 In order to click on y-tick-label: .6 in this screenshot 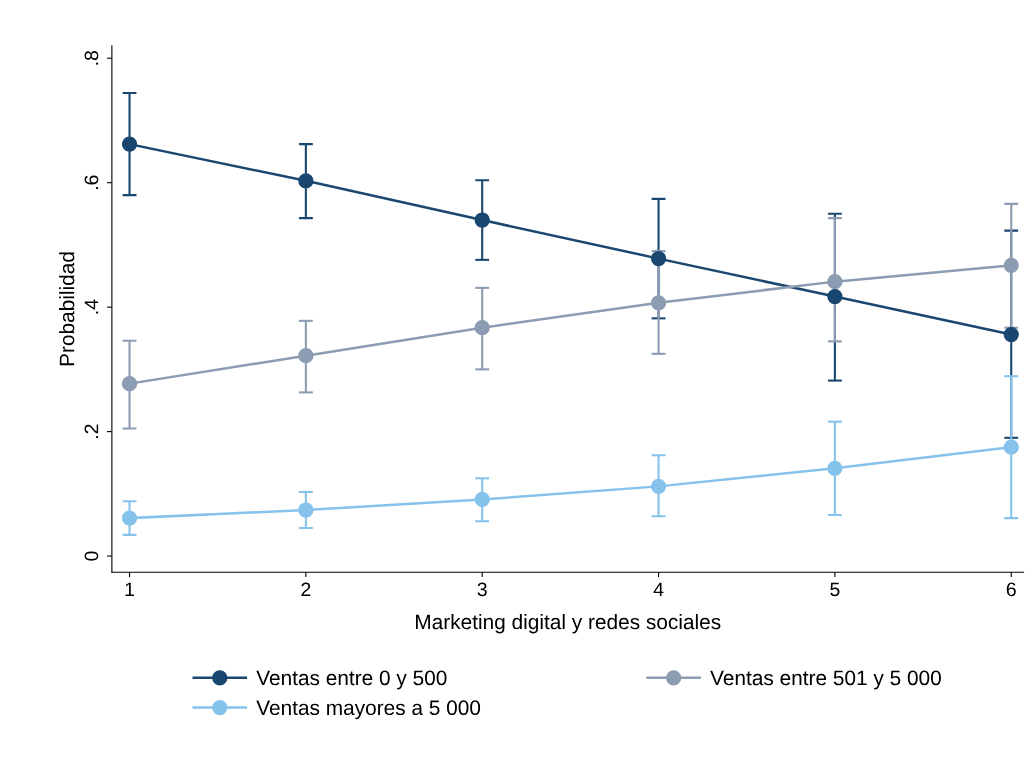, I will do `click(91, 182)`.